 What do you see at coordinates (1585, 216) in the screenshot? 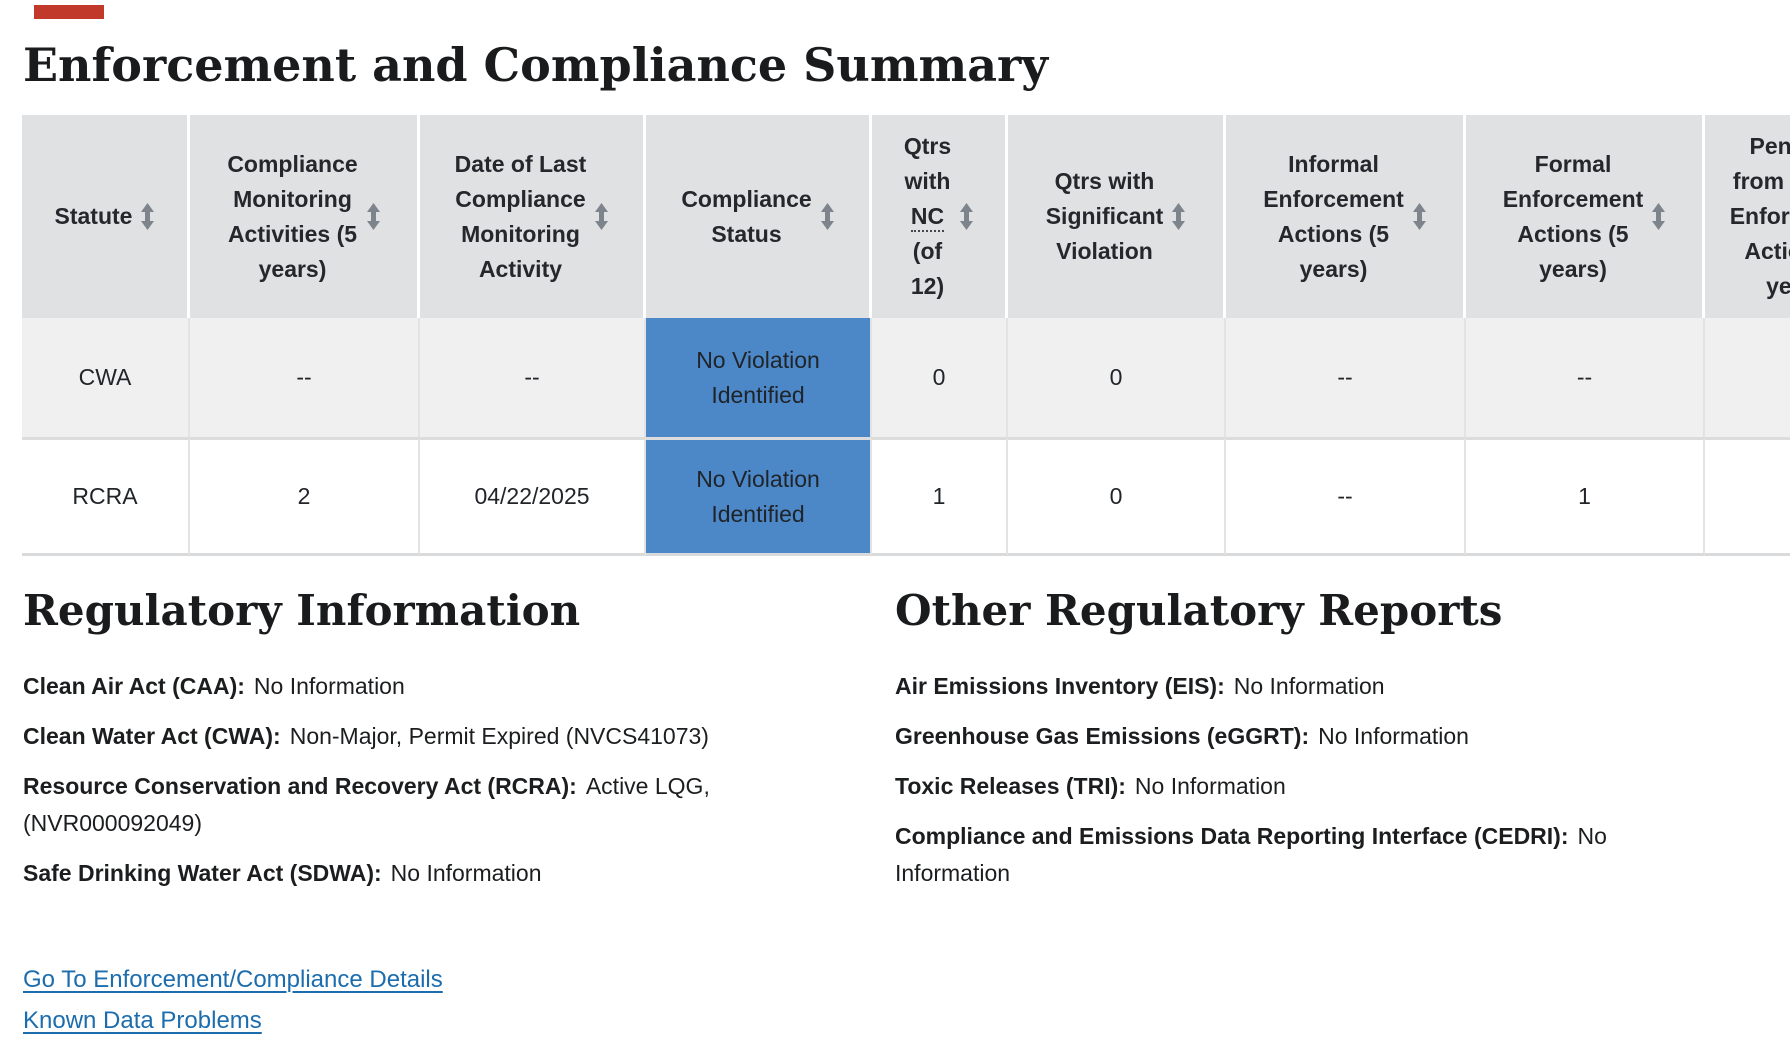
I see `column-header-formal-enforcement: Formal Enforcement Actions (5 years)` at bounding box center [1585, 216].